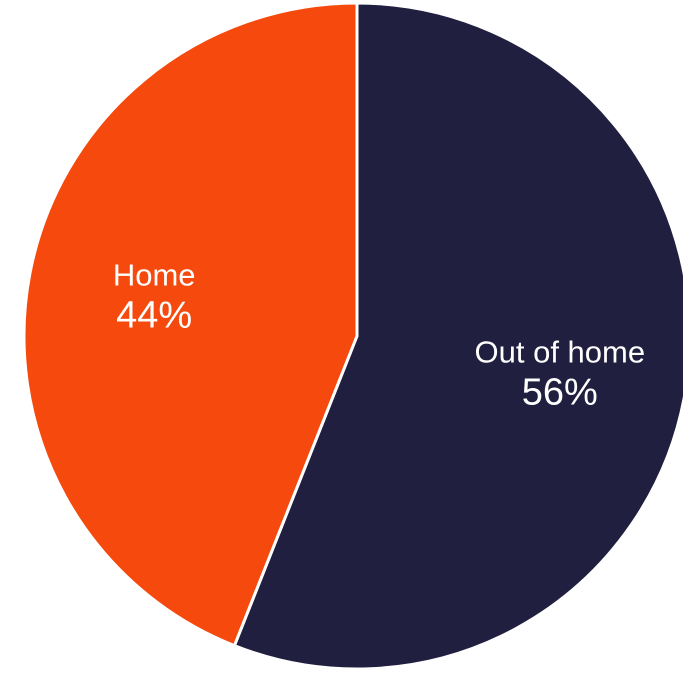 This screenshot has height=675, width=683. What do you see at coordinates (560, 393) in the screenshot?
I see `pie-label-value-out-of-home: 56%` at bounding box center [560, 393].